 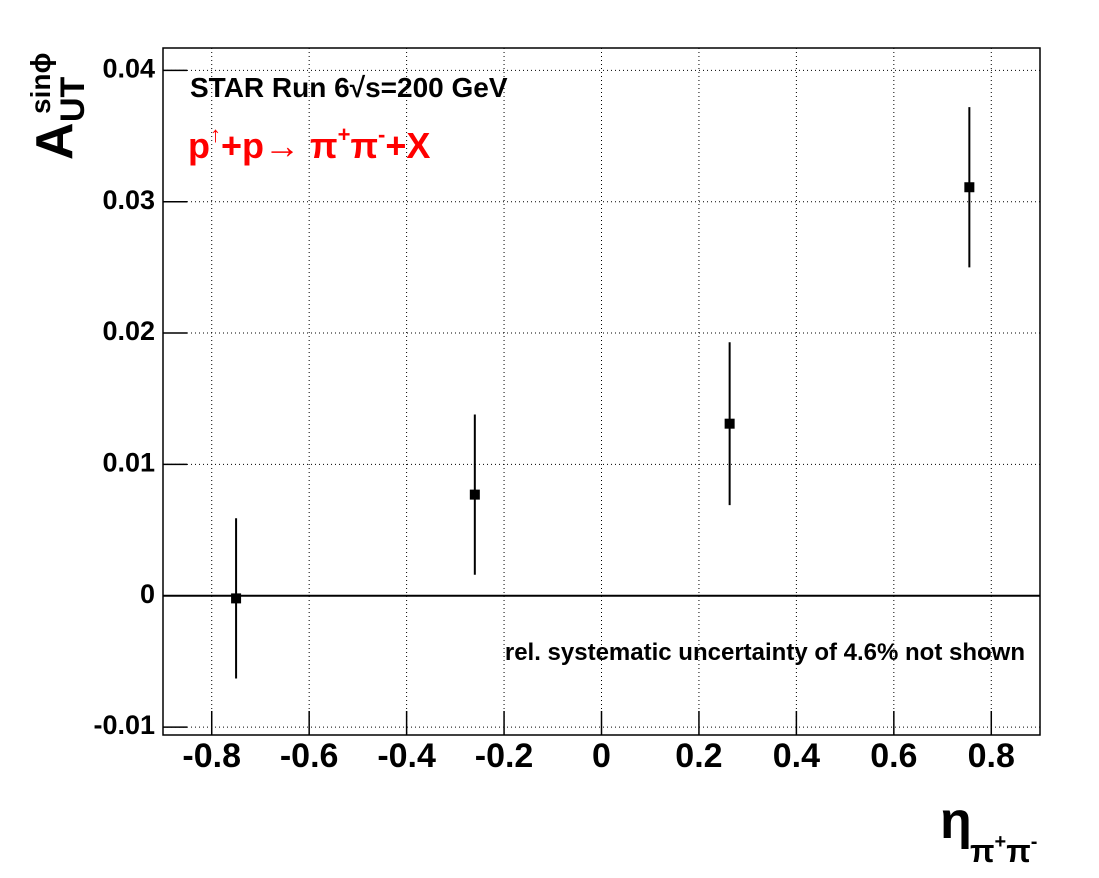 I want to click on x-label-part: -, so click(x=1034, y=842).